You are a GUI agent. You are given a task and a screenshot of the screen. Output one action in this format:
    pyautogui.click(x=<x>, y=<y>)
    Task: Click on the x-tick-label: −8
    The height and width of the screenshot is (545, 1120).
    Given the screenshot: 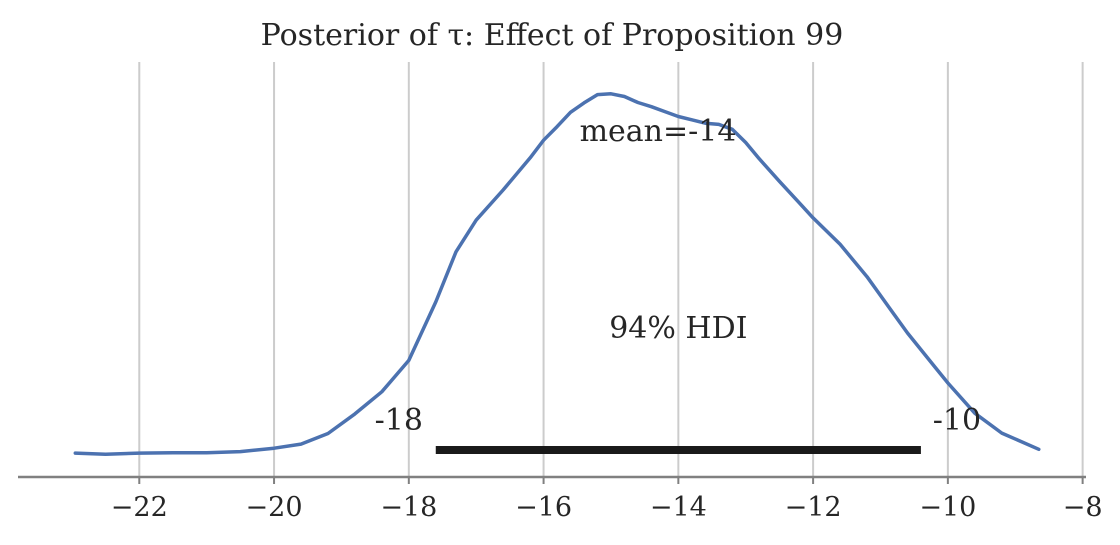 What is the action you would take?
    pyautogui.click(x=1083, y=507)
    